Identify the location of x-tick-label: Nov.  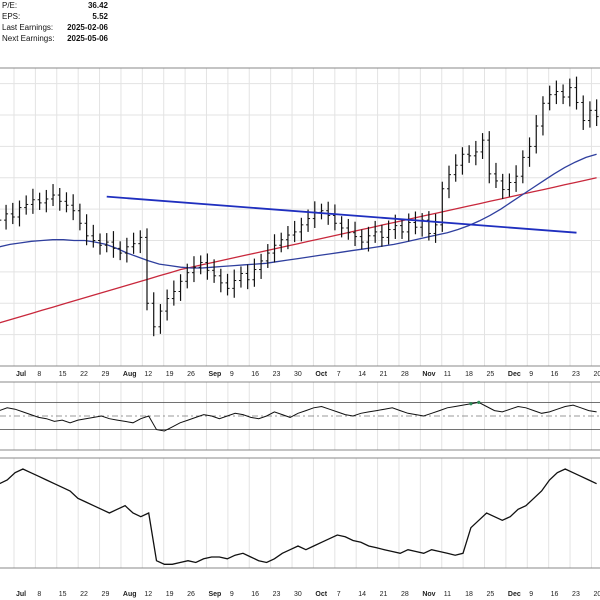
(428, 374).